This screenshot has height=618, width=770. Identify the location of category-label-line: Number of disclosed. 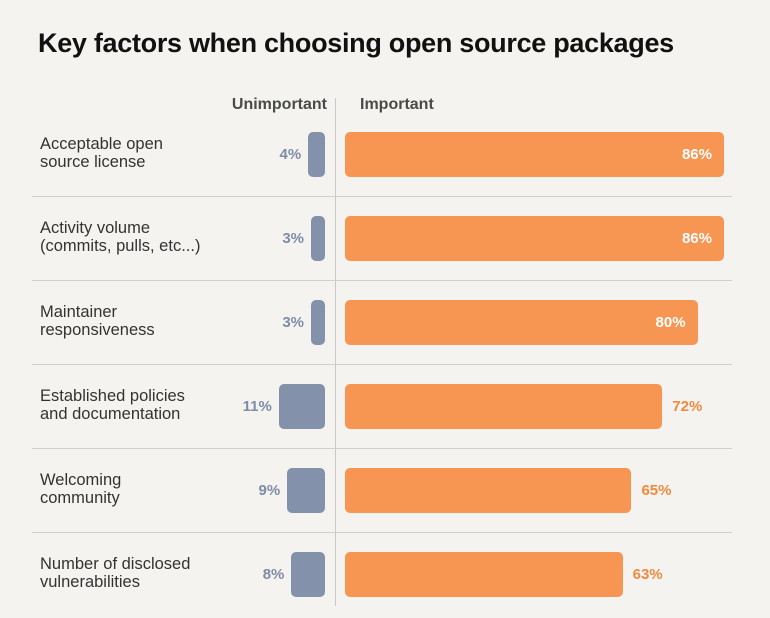
(115, 564).